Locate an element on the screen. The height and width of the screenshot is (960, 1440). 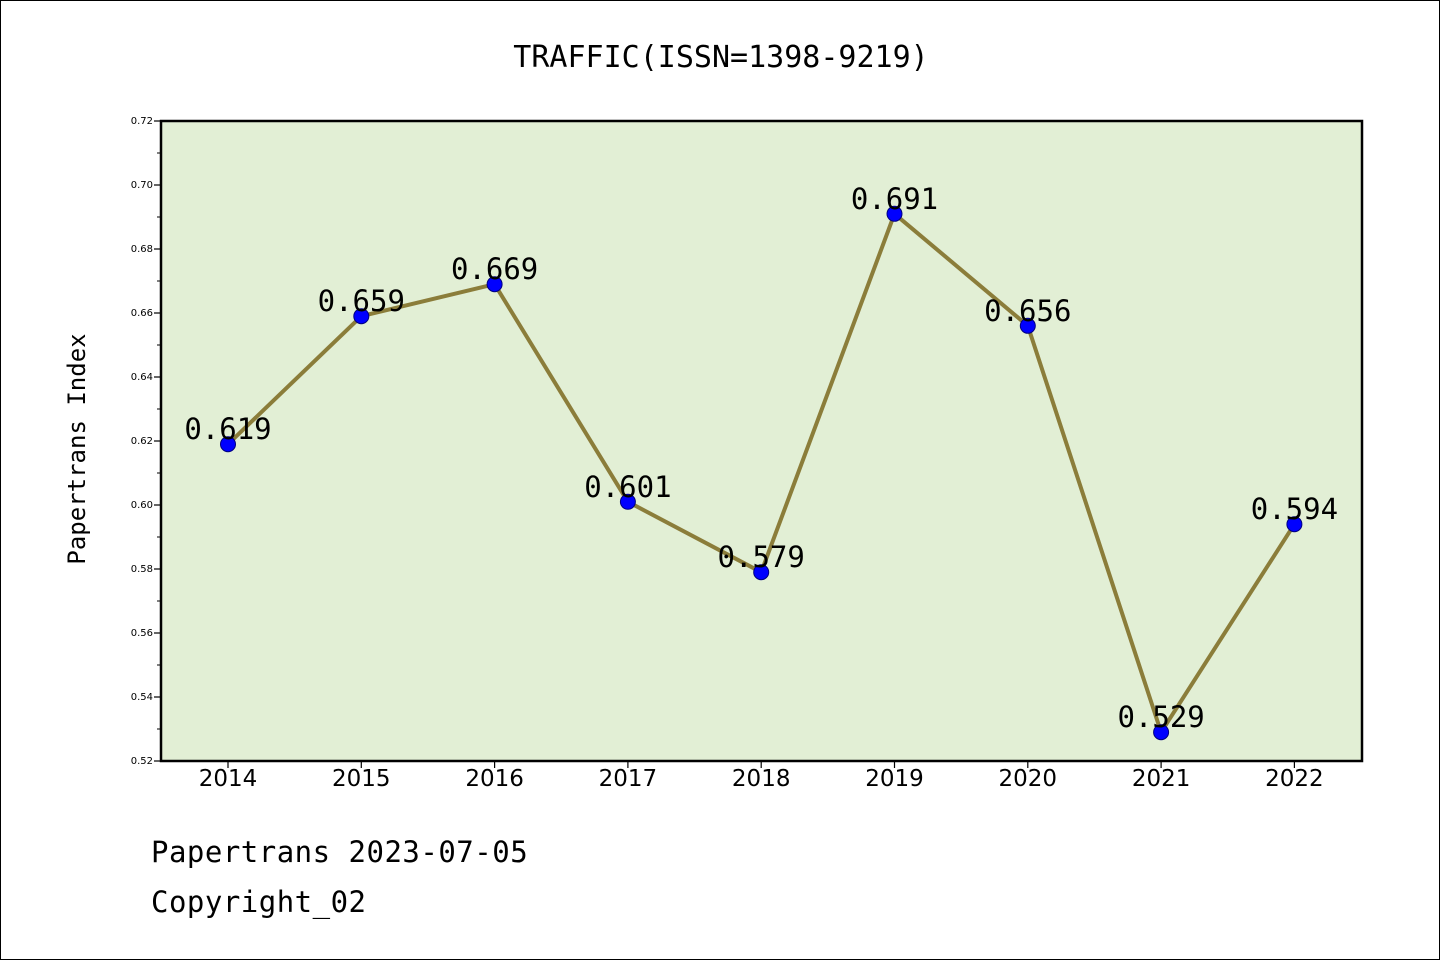
data-label: 0.669 is located at coordinates (494, 269).